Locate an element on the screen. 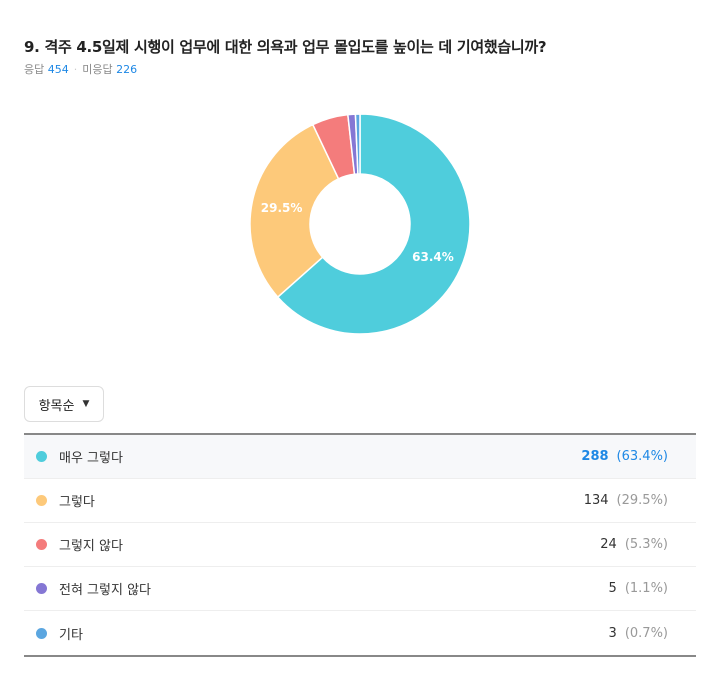 The width and height of the screenshot is (720, 690). result-row: 그렇지 않다 24 (5.3%) is located at coordinates (360, 545).